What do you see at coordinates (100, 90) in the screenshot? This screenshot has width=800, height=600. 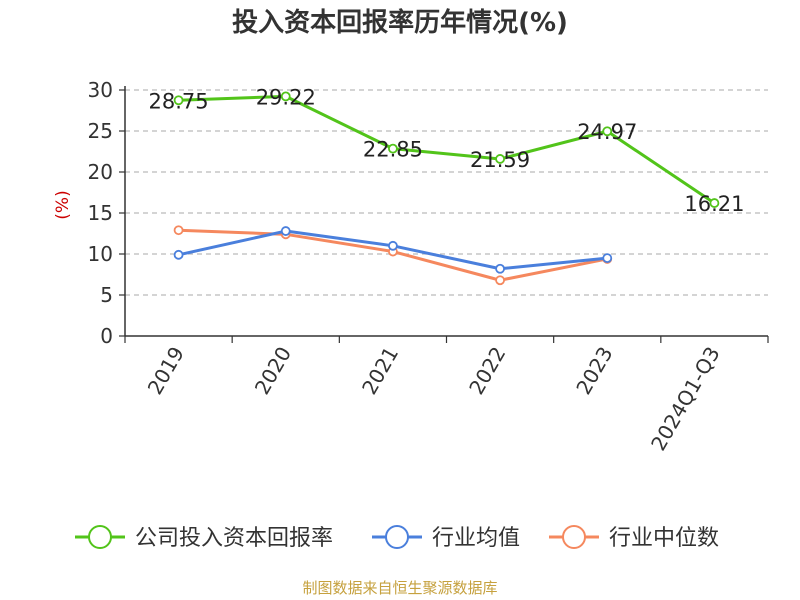 I see `y-tick-label: 30` at bounding box center [100, 90].